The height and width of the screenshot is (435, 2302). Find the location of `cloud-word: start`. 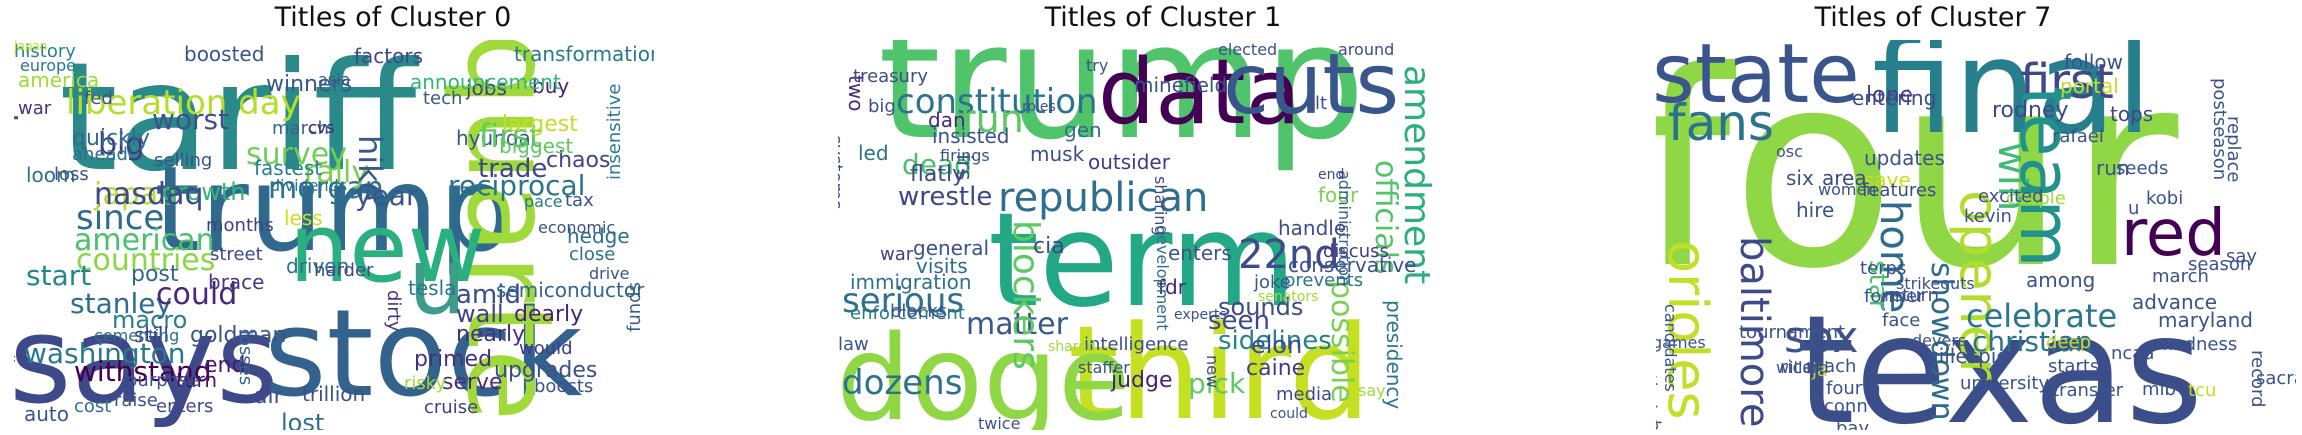

cloud-word: start is located at coordinates (59, 275).